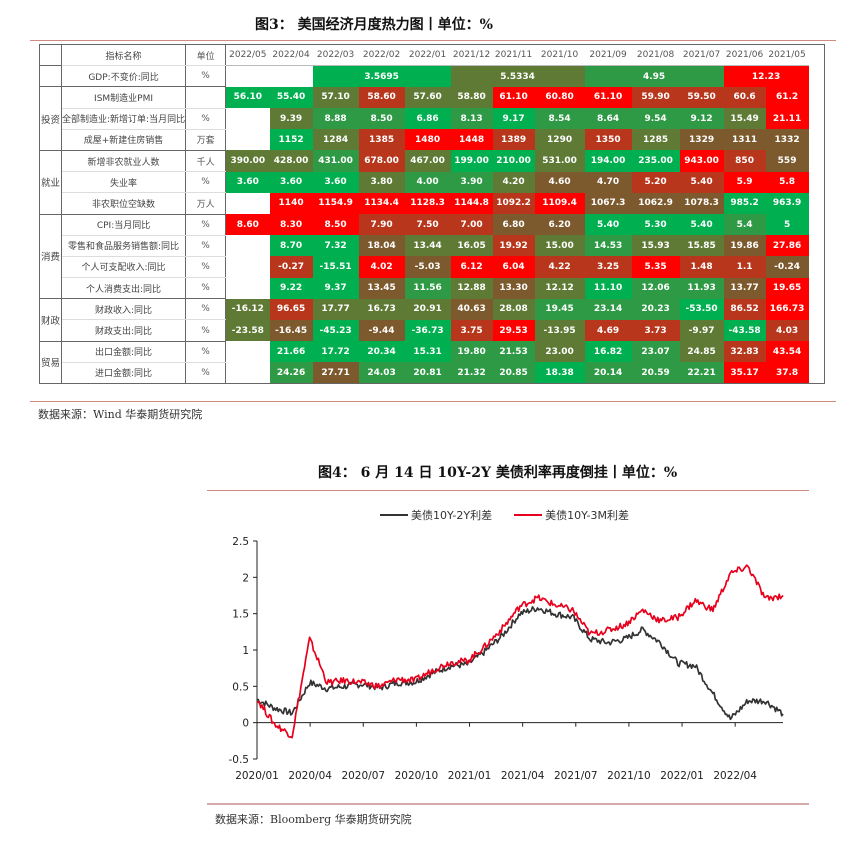 Image resolution: width=850 pixels, height=865 pixels. Describe the element at coordinates (471, 140) in the screenshot. I see `heat-cell: 1448` at that location.